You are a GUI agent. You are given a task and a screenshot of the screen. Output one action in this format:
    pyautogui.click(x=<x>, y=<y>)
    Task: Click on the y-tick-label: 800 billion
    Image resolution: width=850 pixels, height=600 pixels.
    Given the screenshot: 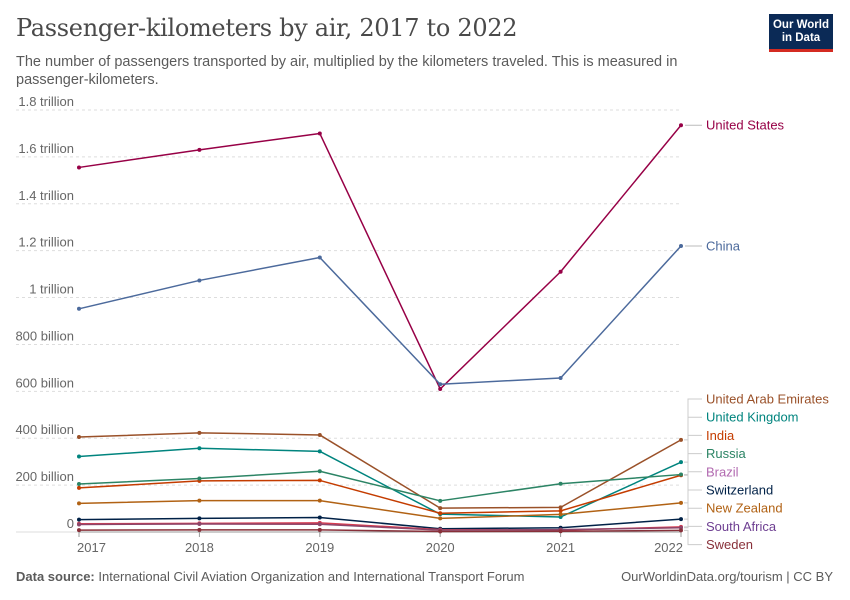 What is the action you would take?
    pyautogui.click(x=44, y=335)
    